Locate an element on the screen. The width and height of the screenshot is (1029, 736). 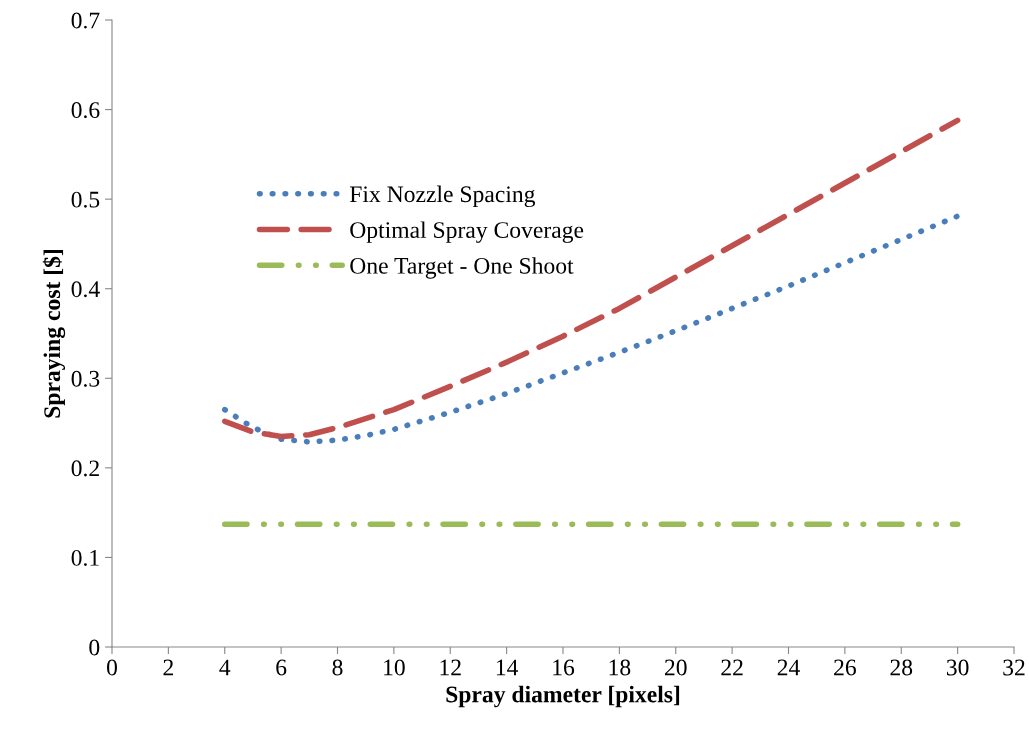
y-axis-title: Spraying cost [$] is located at coordinates (54, 333).